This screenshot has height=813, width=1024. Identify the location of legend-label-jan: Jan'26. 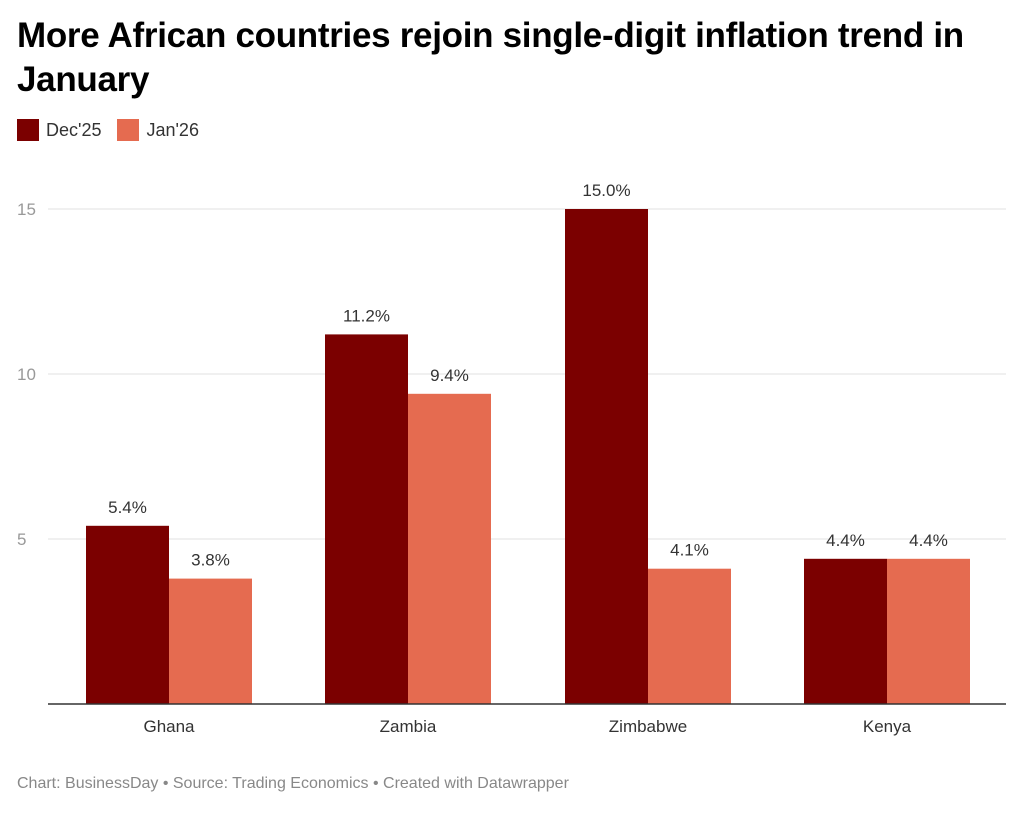
(172, 129).